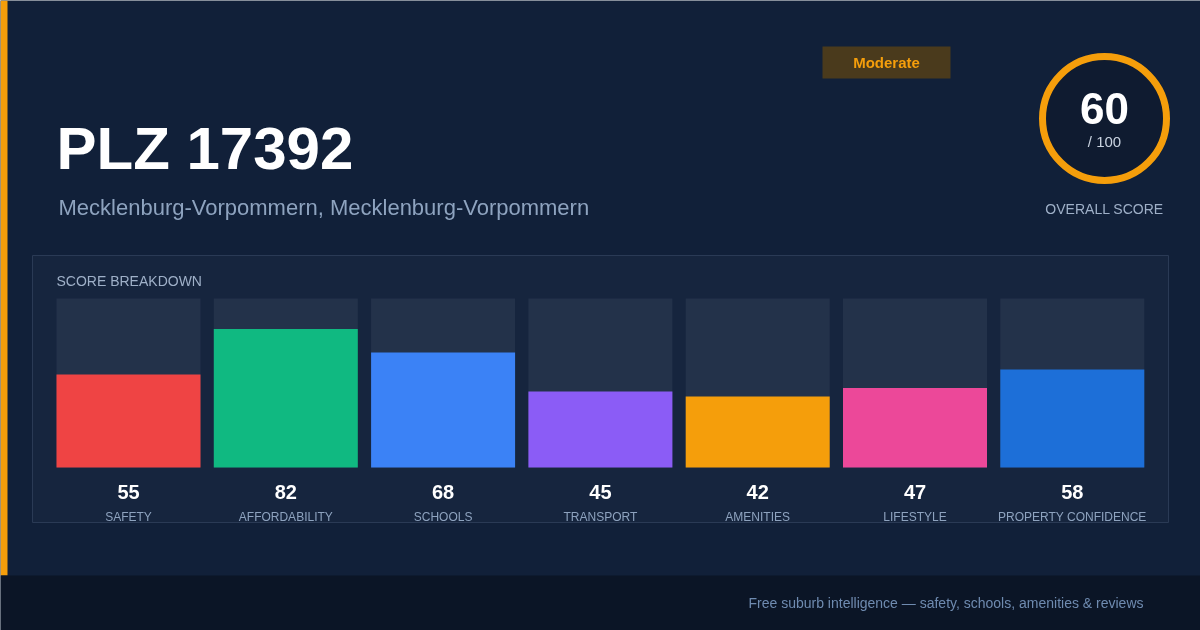 This screenshot has height=630, width=1200. Describe the element at coordinates (285, 491) in the screenshot. I see `data-label: 82` at that location.